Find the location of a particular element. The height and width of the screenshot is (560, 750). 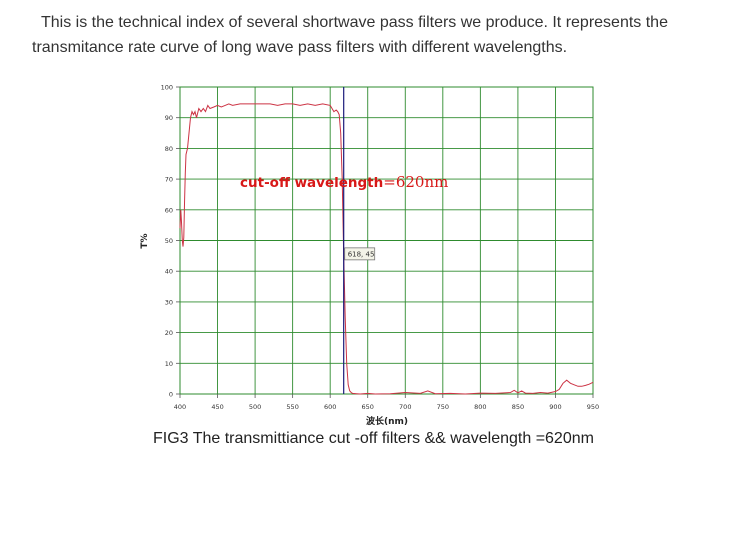

y-tick-label: 20 is located at coordinates (169, 333).